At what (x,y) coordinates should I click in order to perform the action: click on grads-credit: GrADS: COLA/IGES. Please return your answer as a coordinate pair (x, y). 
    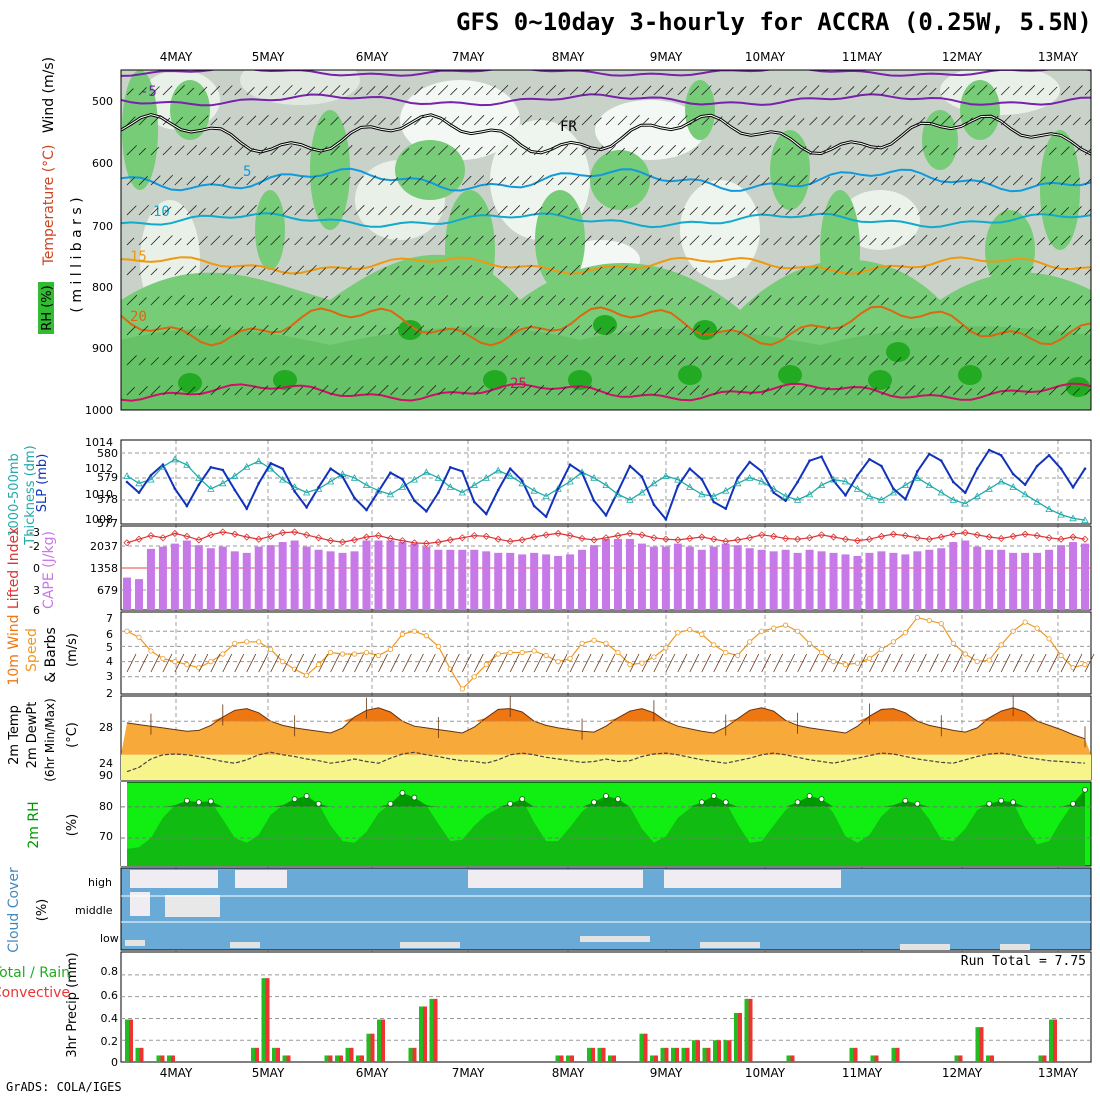
    Looking at the image, I should click on (64, 1087).